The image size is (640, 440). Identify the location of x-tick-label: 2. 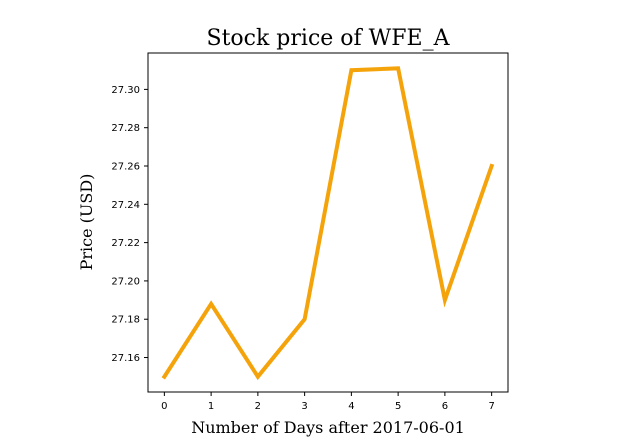
(258, 406).